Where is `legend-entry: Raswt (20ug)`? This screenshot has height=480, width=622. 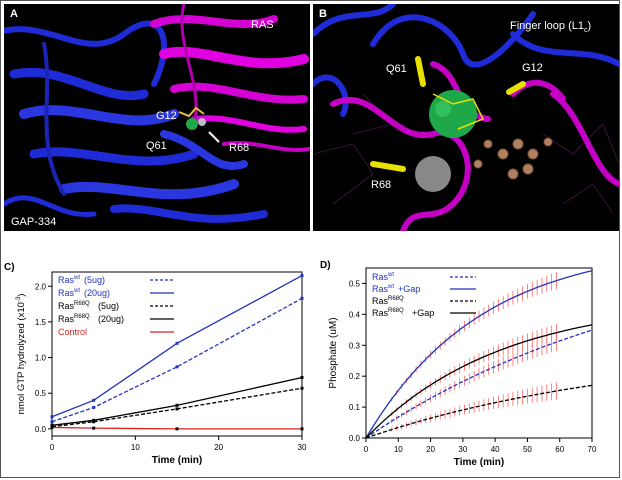 legend-entry: Raswt (20ug) is located at coordinates (84, 293).